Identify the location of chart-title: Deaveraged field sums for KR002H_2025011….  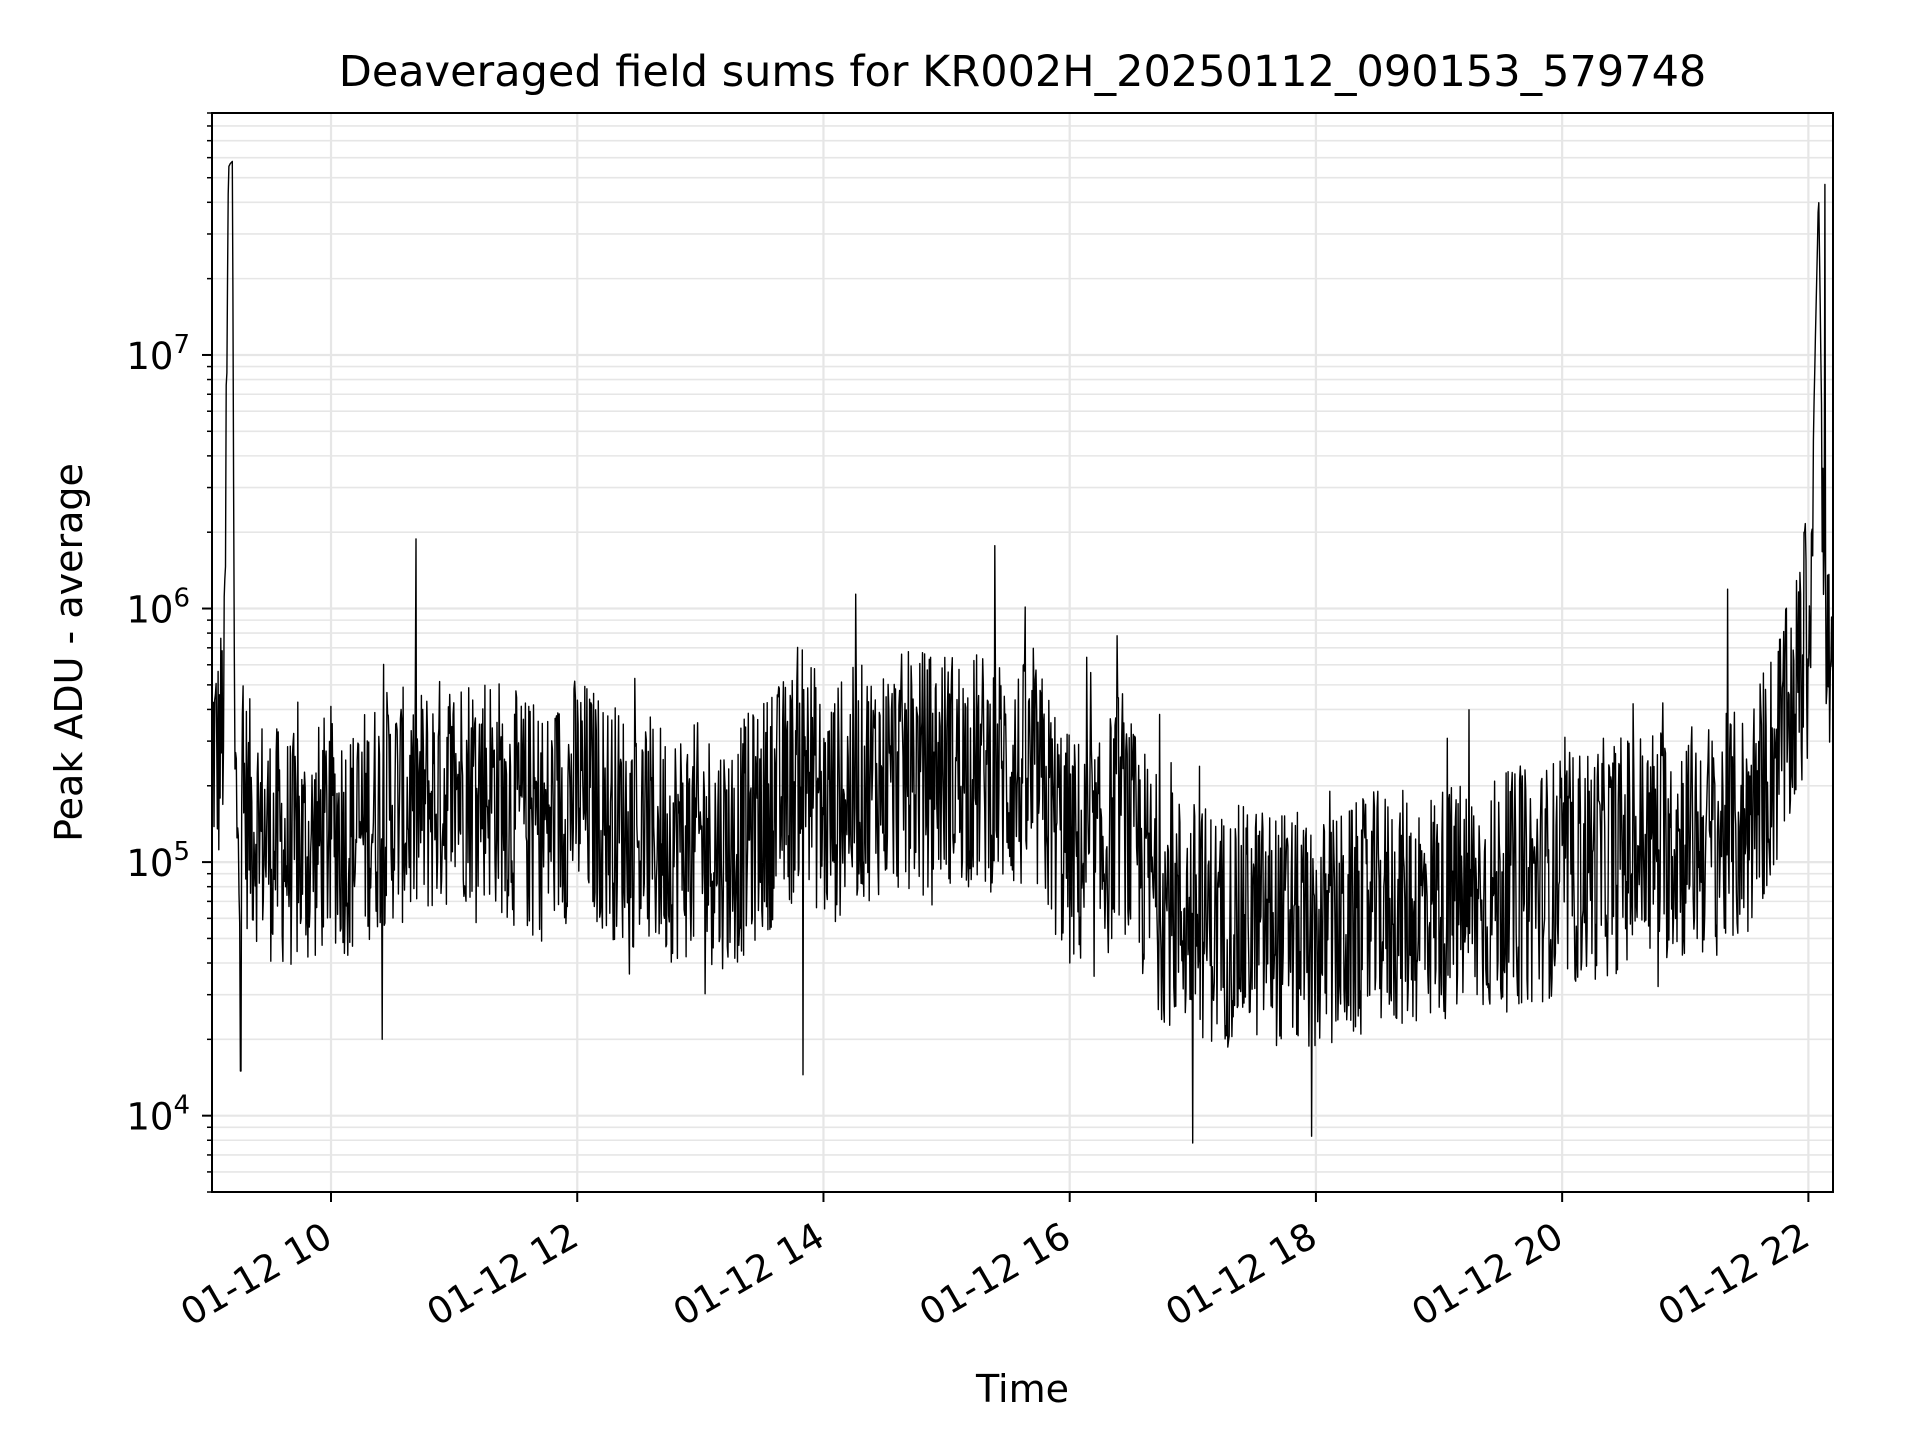
(1023, 72).